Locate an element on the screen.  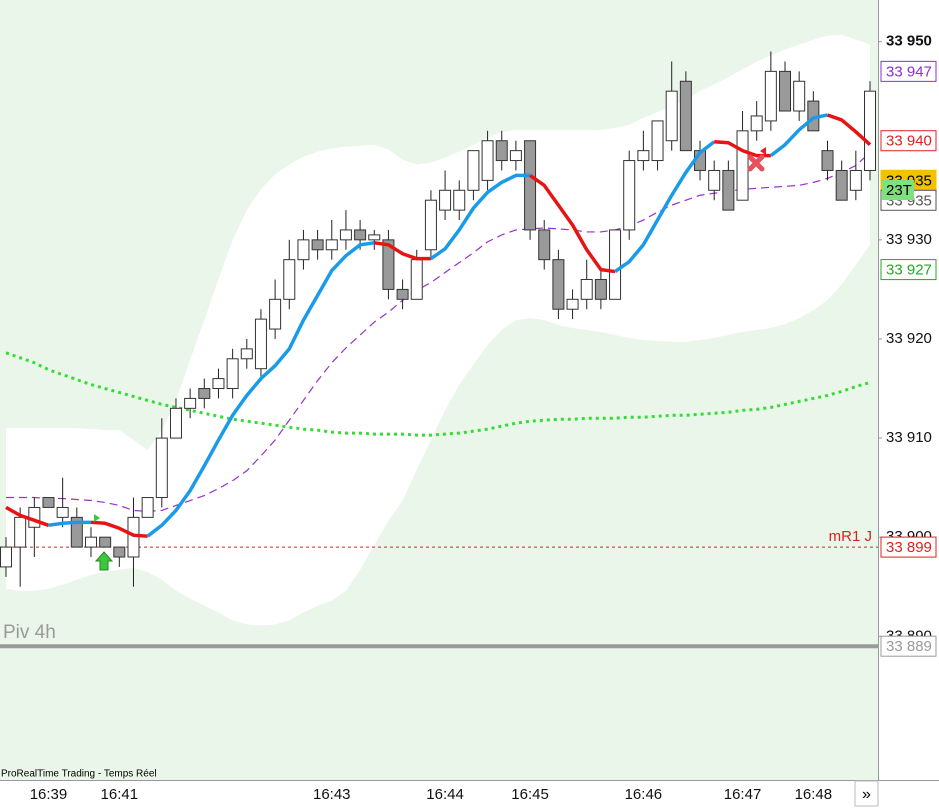
y-tick-label: 33 930 is located at coordinates (909, 239).